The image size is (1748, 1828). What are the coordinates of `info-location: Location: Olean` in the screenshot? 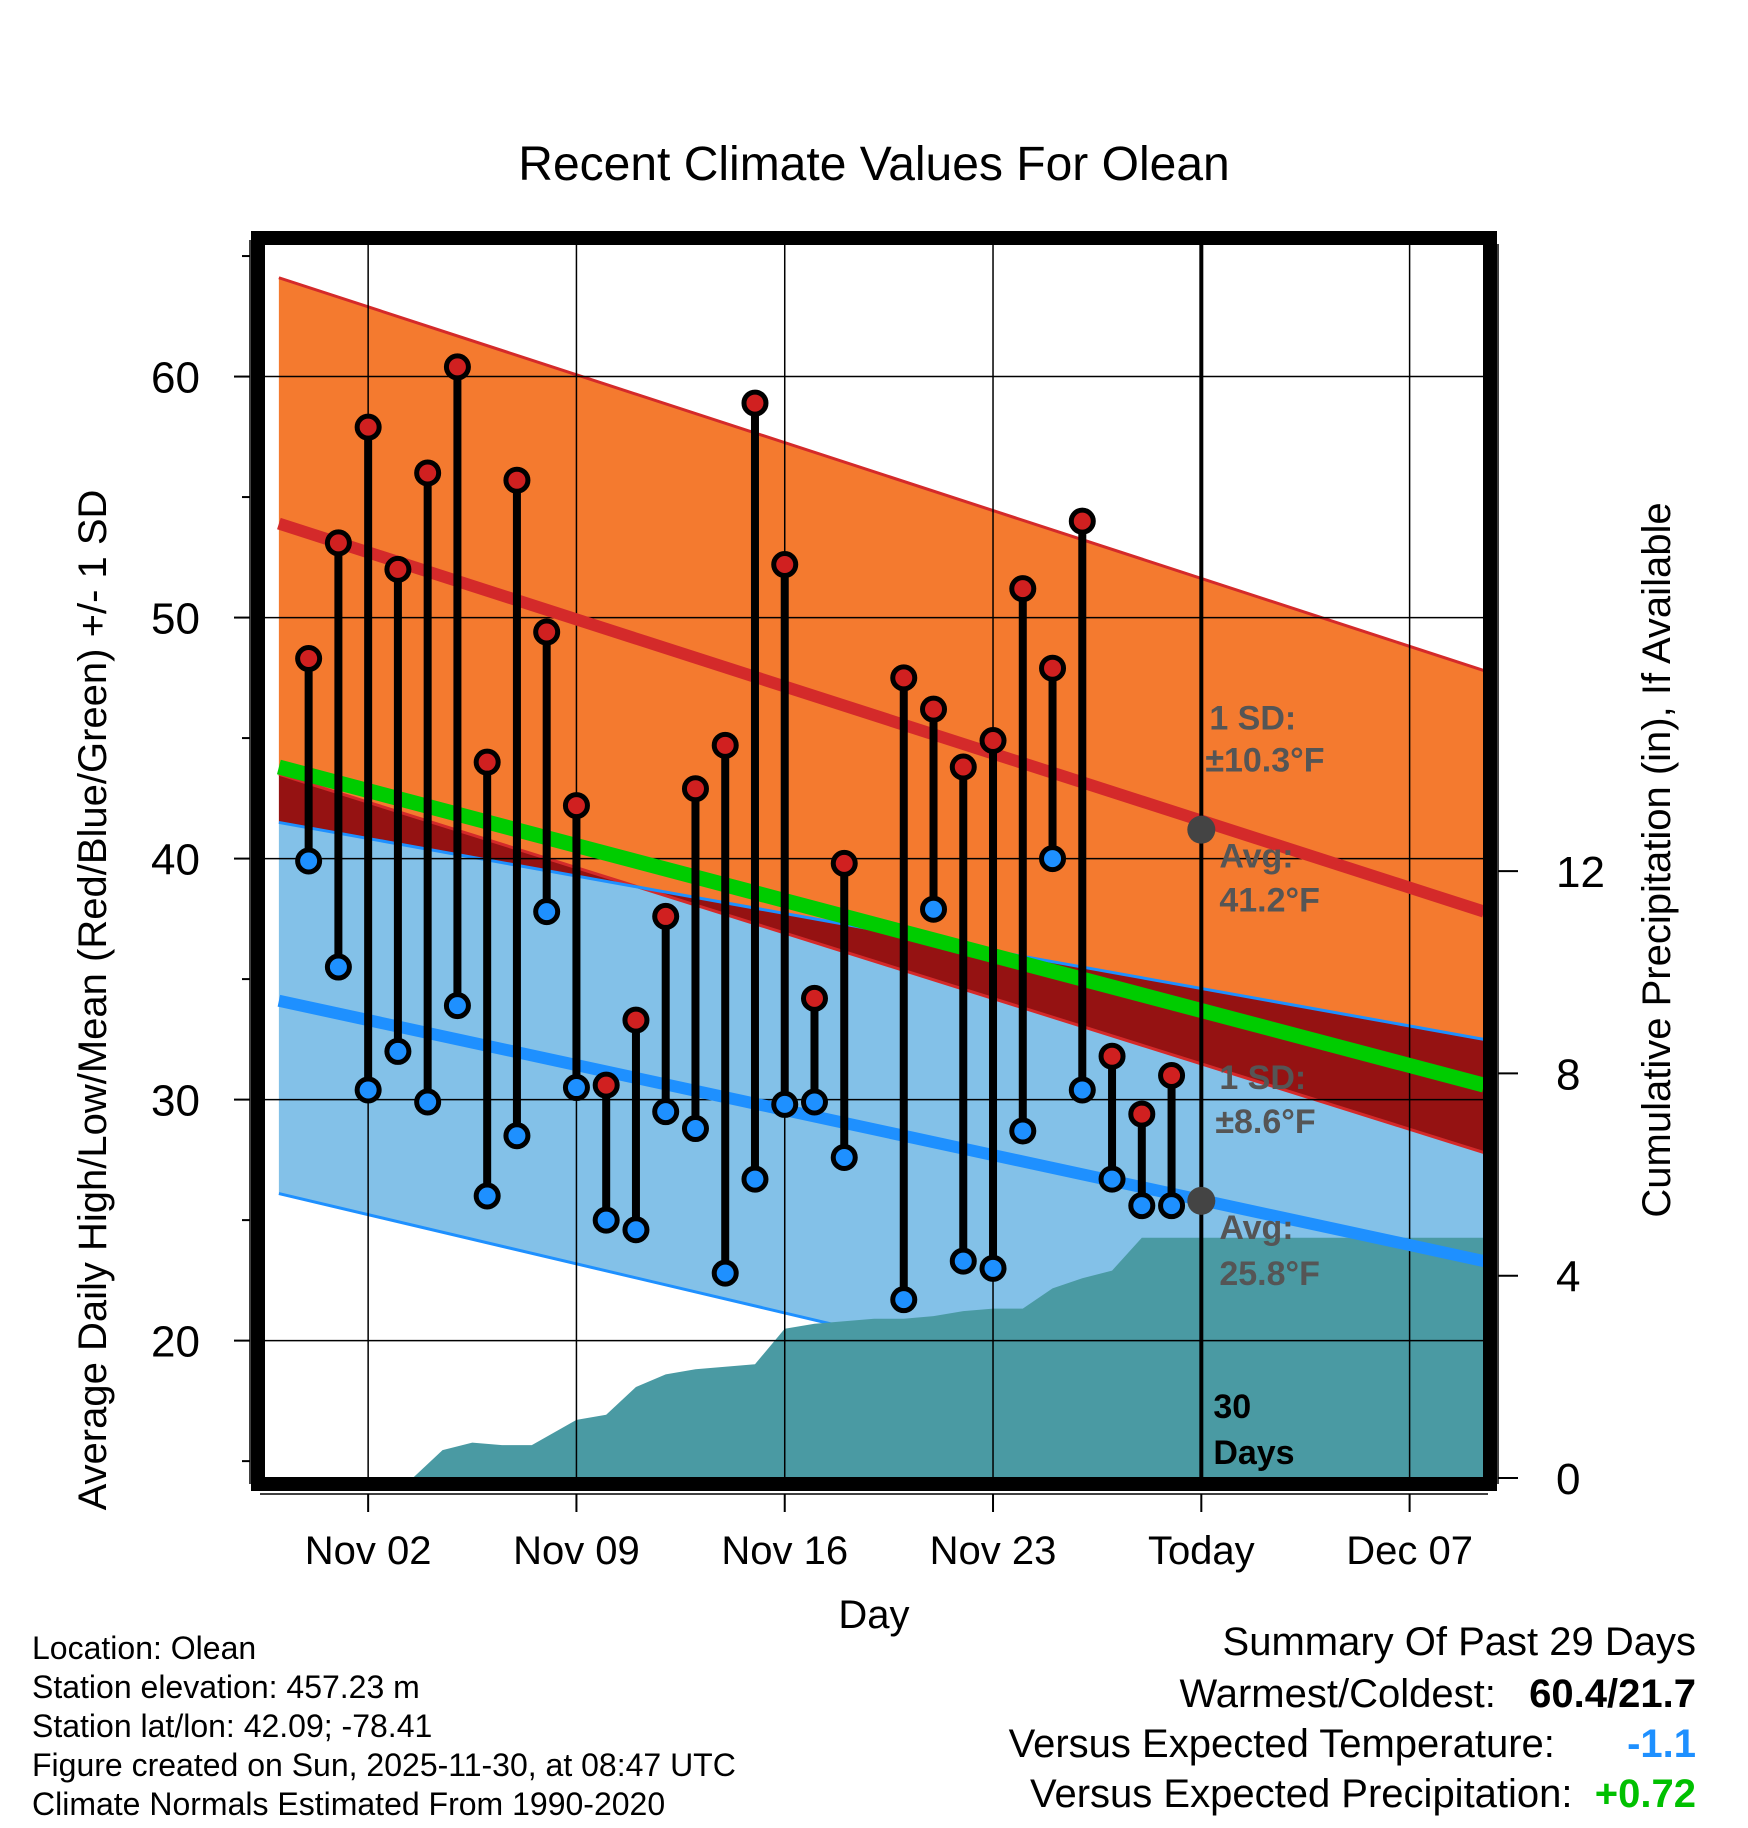 It's located at (144, 1648).